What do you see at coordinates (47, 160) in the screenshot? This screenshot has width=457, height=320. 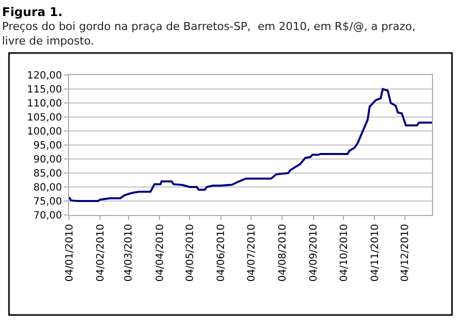 I see `y-tick-label: 90,00` at bounding box center [47, 160].